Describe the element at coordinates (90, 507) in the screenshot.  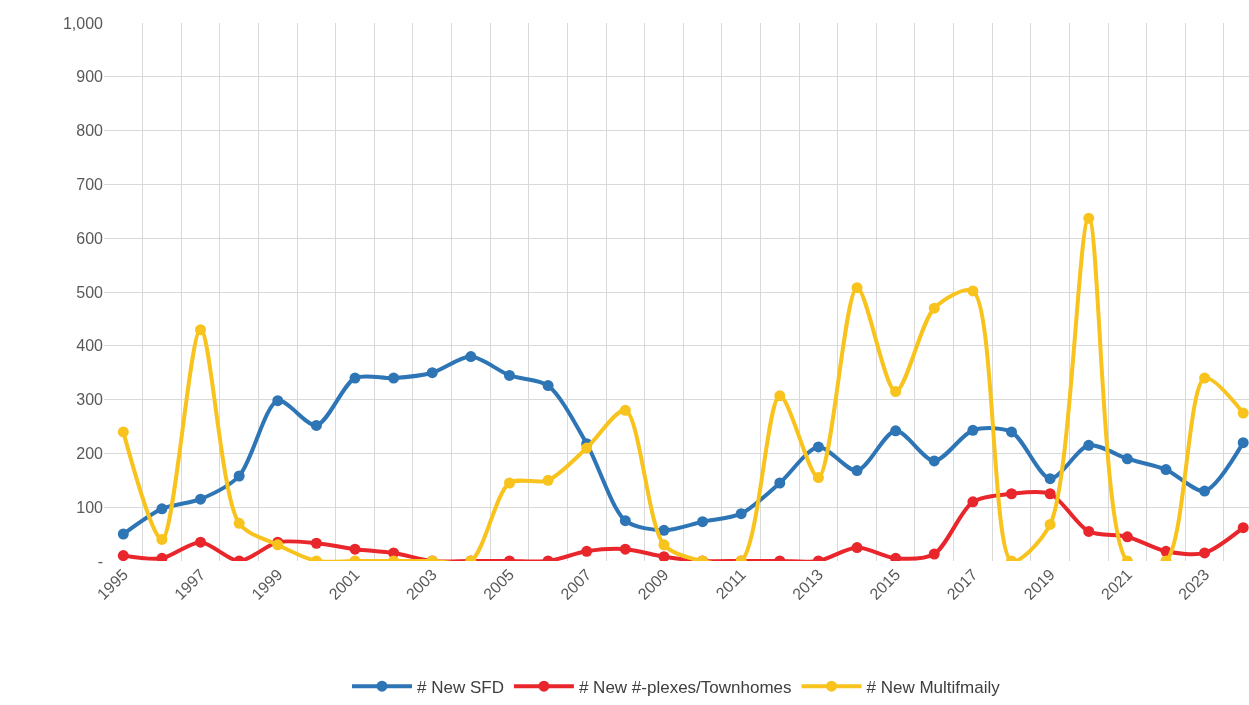
I see `y-tick-label: 100` at that location.